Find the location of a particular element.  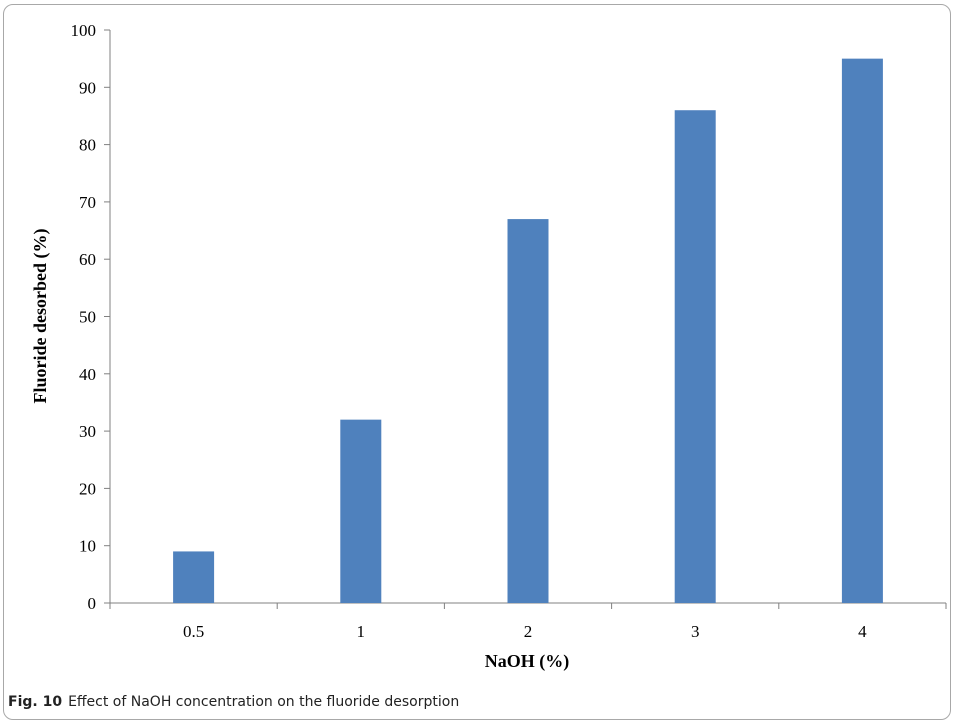

x-tick-label: 2 is located at coordinates (528, 631).